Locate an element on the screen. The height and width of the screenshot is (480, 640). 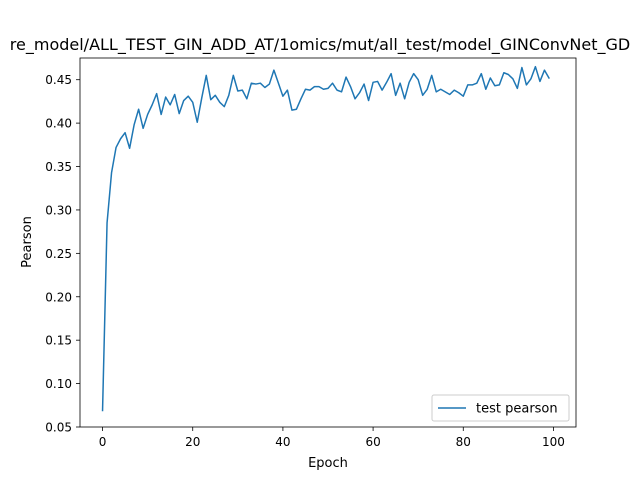
y-axis-label: Pearson is located at coordinates (27, 242).